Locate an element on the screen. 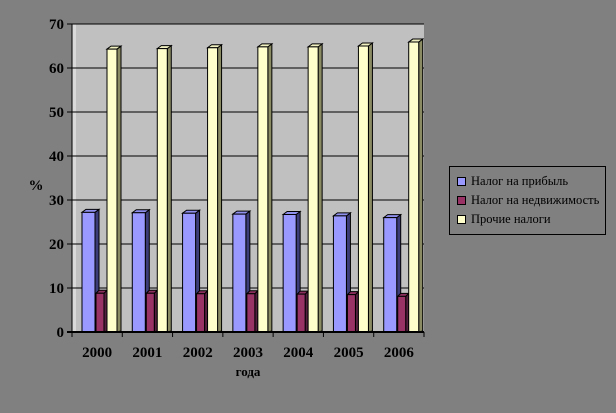 This screenshot has height=413, width=616. y-axis-title: % is located at coordinates (36, 186).